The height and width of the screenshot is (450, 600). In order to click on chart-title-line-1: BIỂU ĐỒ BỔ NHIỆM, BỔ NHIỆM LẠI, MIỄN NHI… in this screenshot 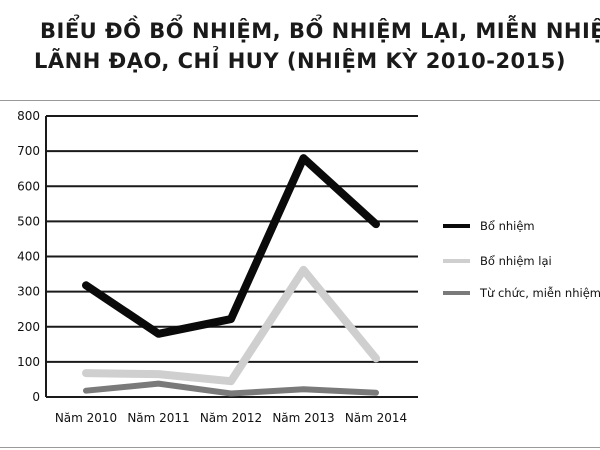, I will do `click(320, 31)`.